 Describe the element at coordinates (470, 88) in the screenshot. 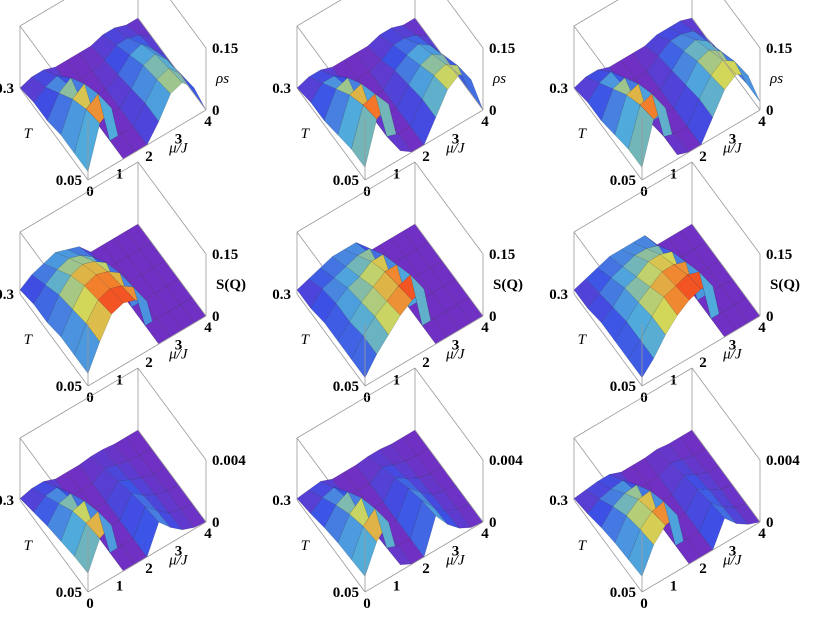

I see `surface-patch` at that location.